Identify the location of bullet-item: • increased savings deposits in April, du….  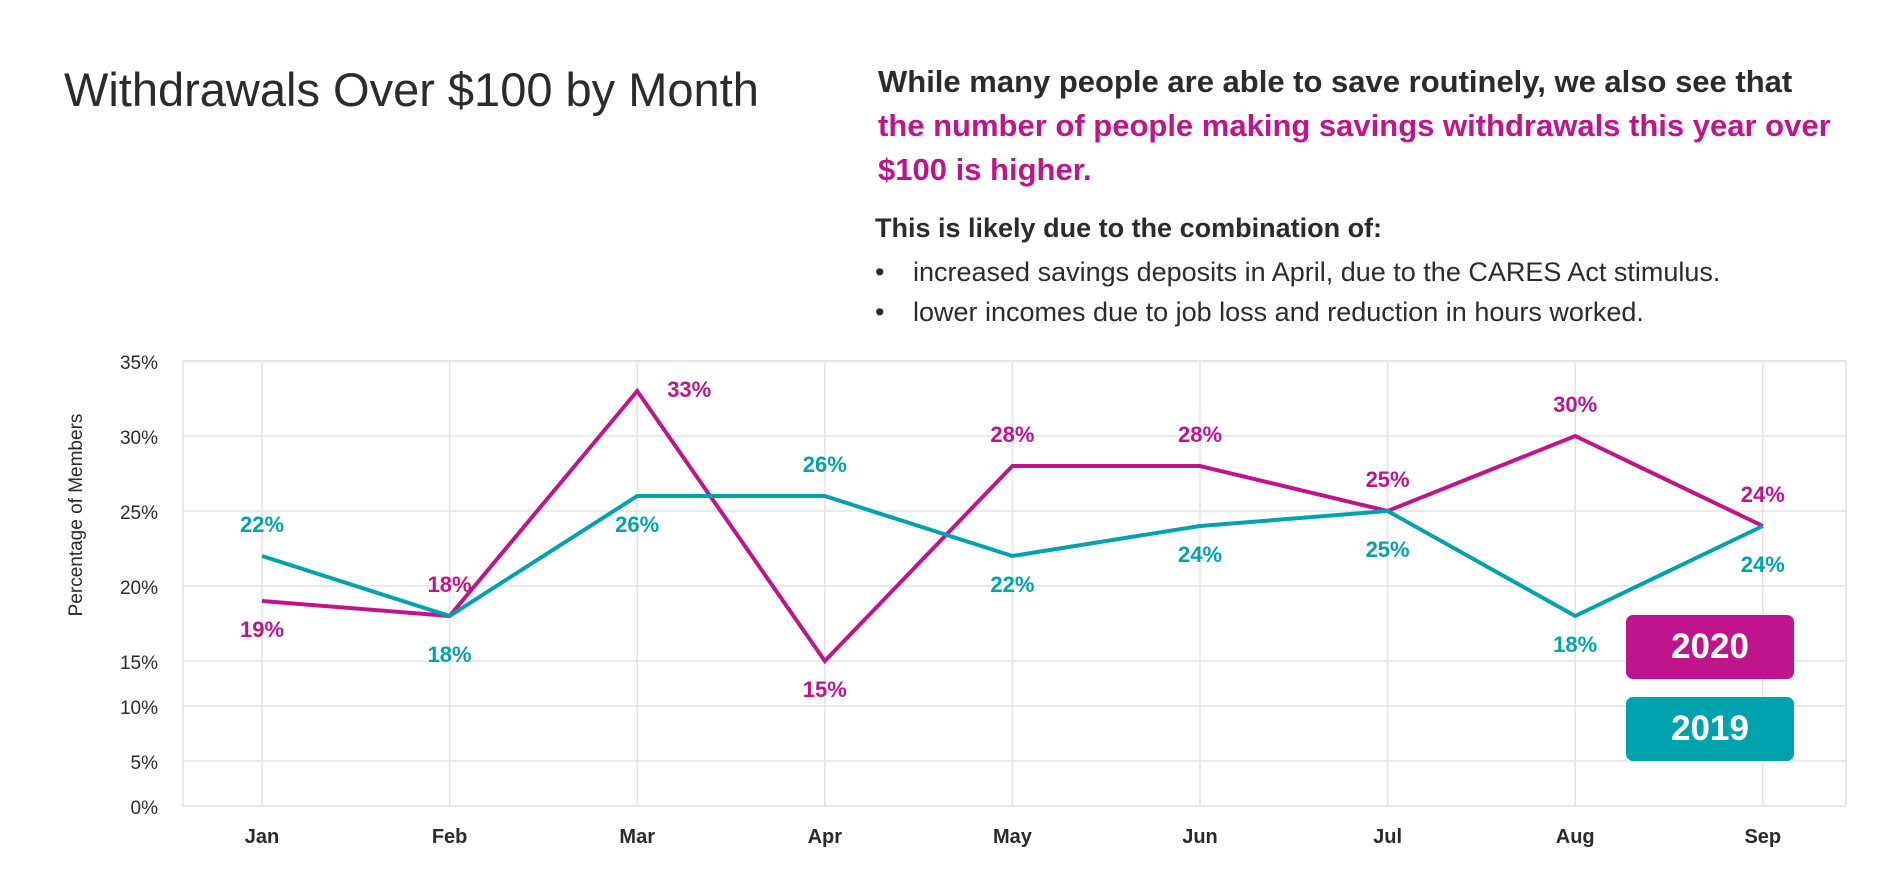
(1297, 272).